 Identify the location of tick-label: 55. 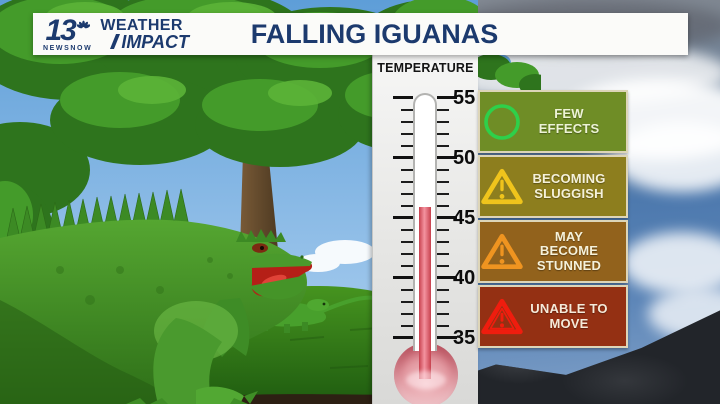
(464, 98).